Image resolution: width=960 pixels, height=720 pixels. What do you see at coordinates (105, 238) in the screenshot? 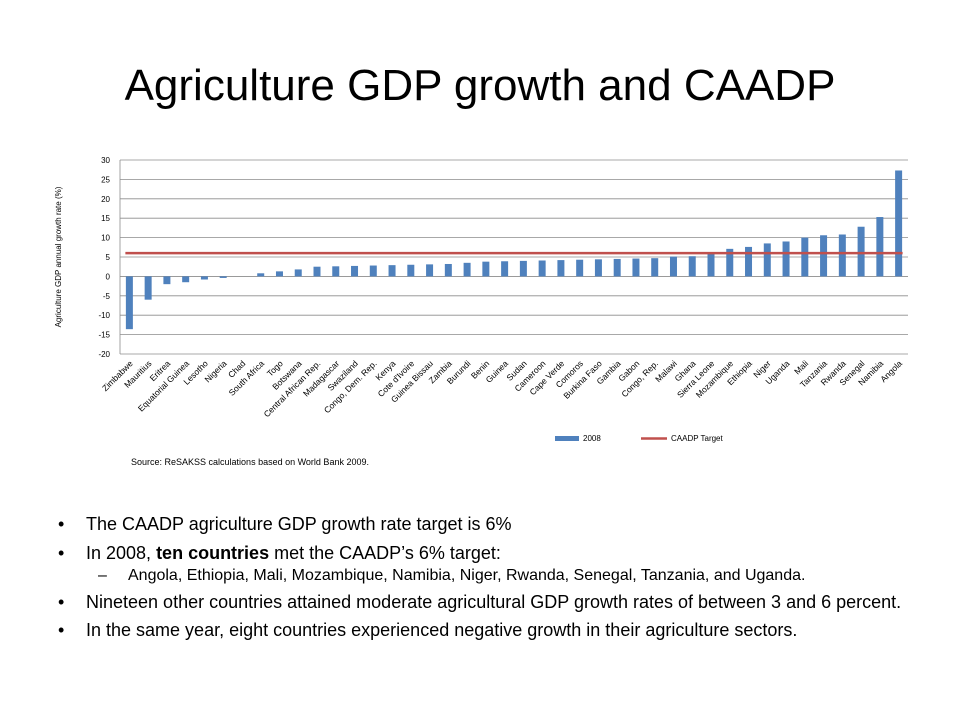
I see `y-tick-label: 10` at bounding box center [105, 238].